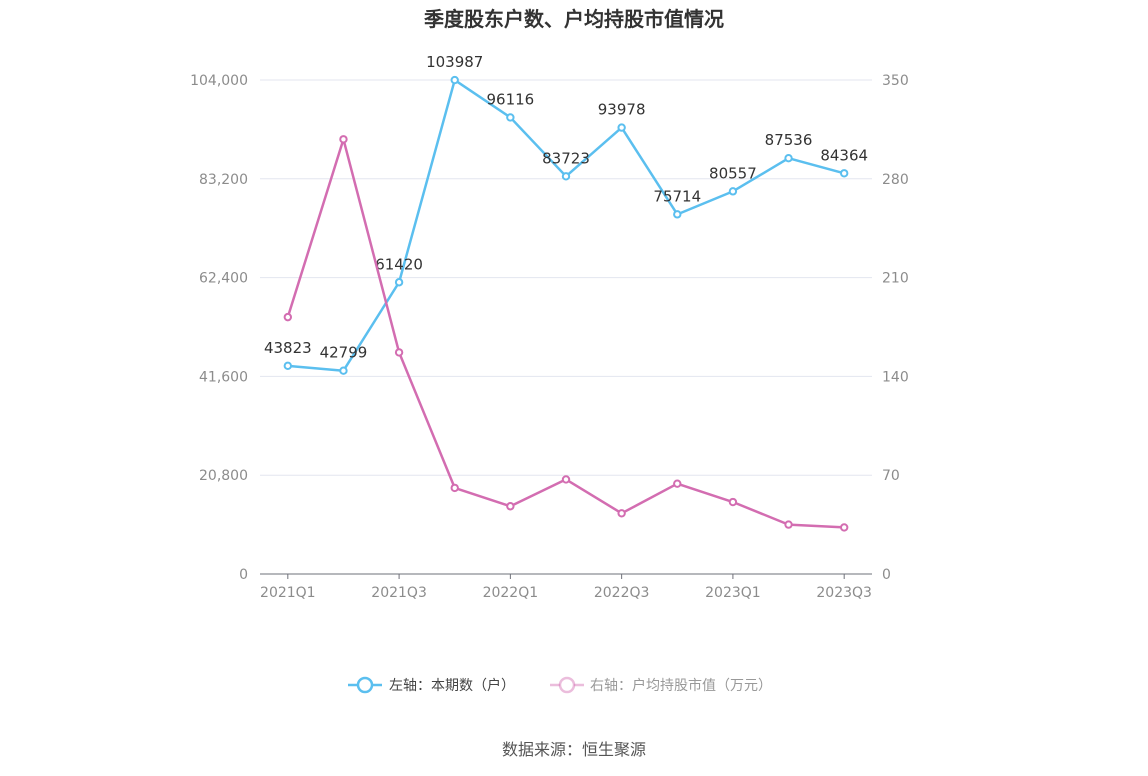 The height and width of the screenshot is (776, 1148). What do you see at coordinates (243, 575) in the screenshot?
I see `y-left-tick-label: 0` at bounding box center [243, 575].